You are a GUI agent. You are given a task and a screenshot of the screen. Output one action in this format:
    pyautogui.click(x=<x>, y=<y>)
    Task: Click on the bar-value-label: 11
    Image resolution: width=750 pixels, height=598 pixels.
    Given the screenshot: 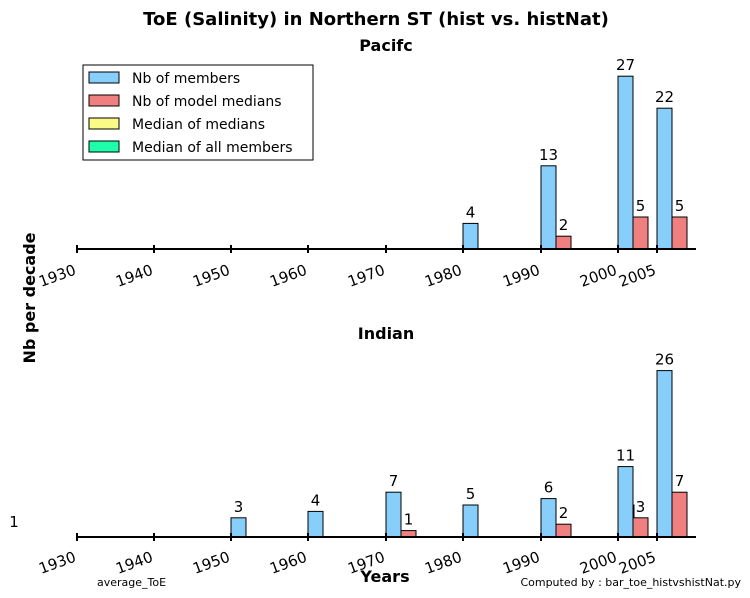 What is the action you would take?
    pyautogui.click(x=625, y=456)
    